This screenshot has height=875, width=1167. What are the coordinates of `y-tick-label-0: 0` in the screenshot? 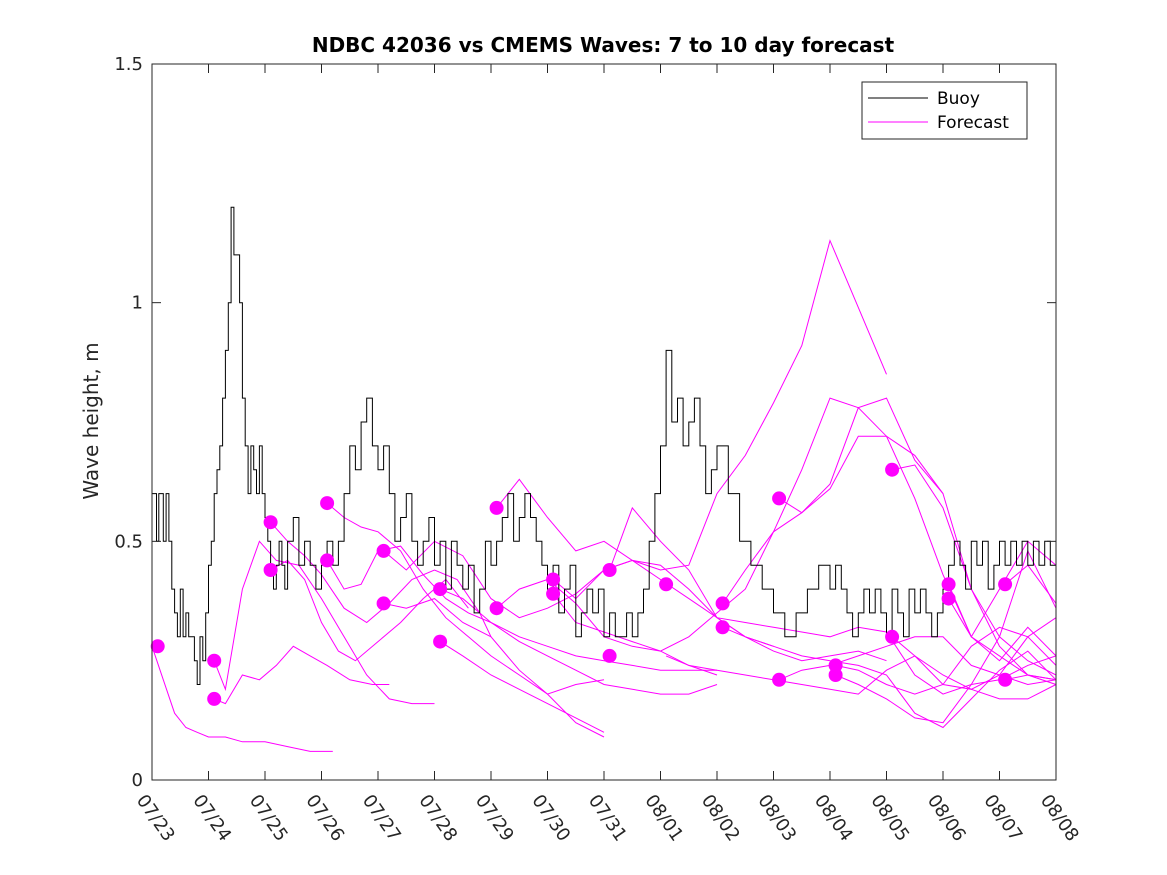 It's located at (137, 780).